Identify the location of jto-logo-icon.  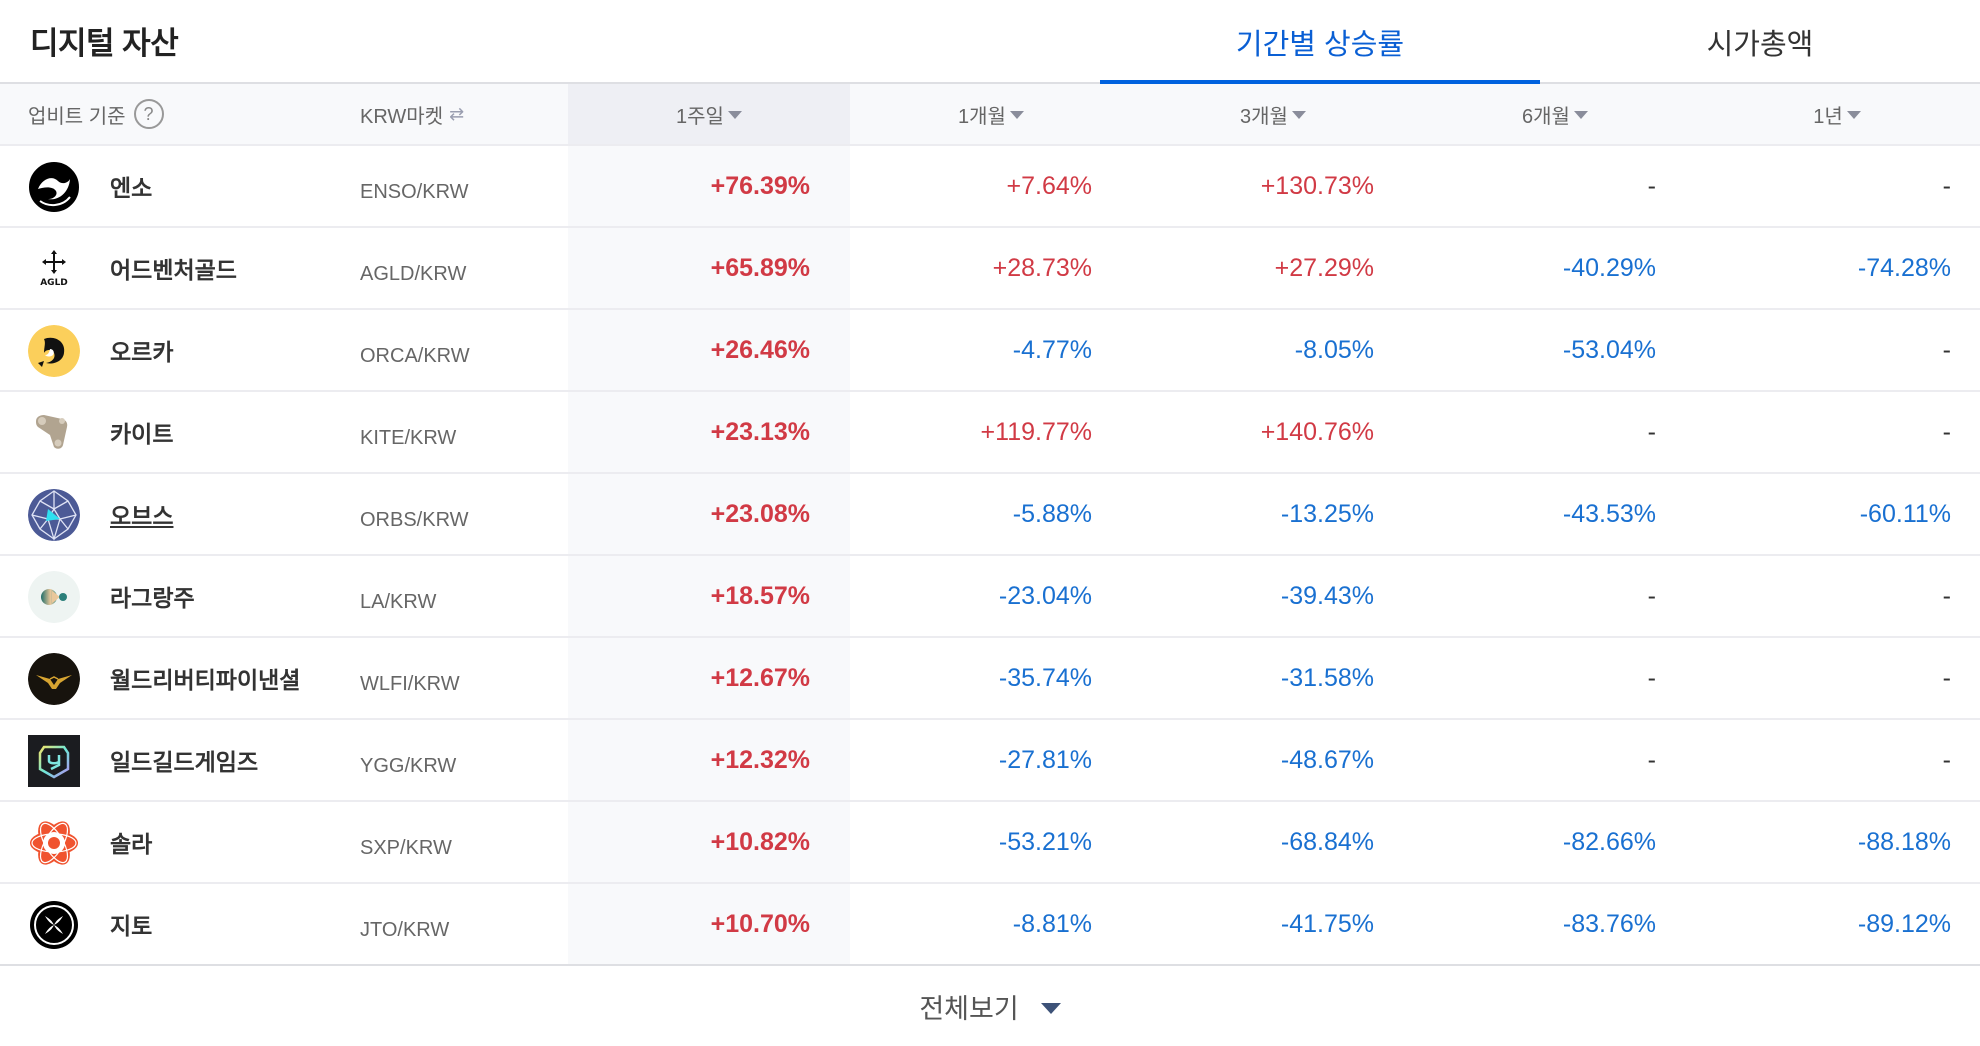
(54, 925).